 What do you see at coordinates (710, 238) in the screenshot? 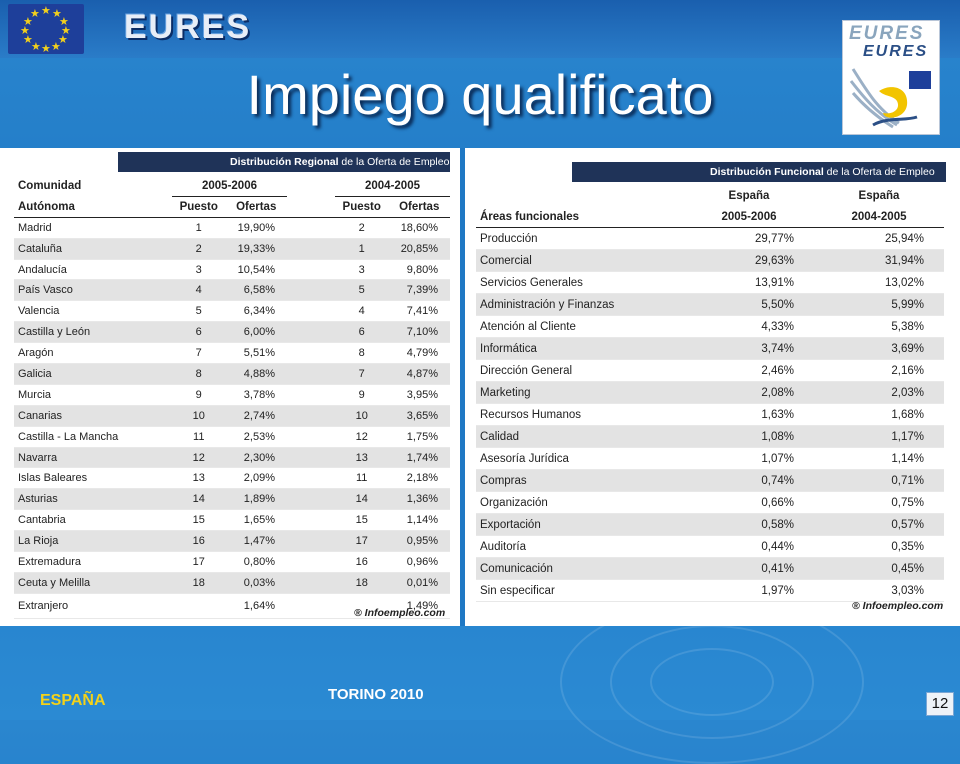
I see `table-row: Producción 29,77% 25,94%` at bounding box center [710, 238].